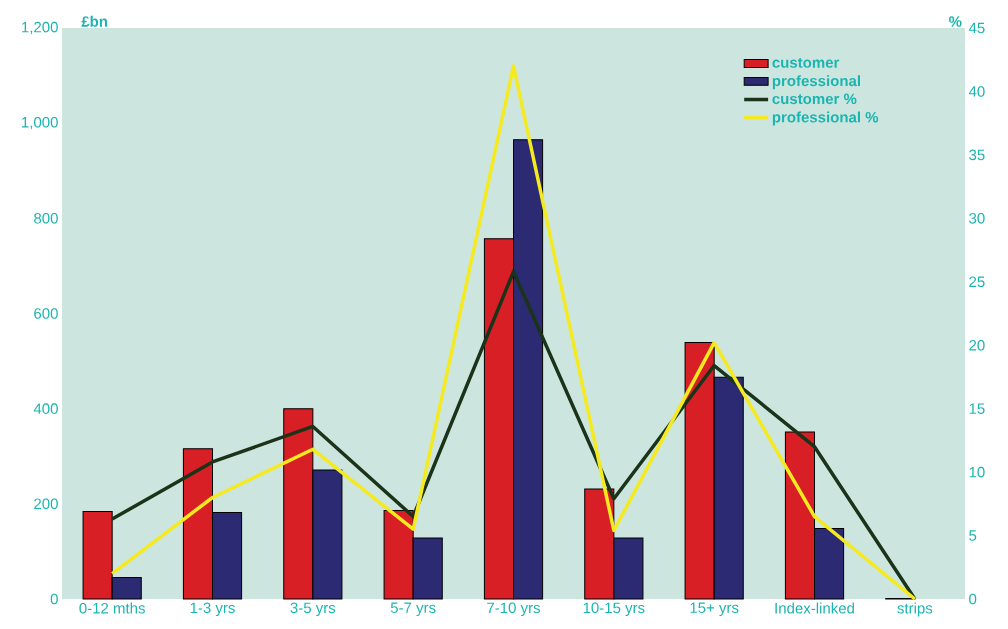  I want to click on x-tick-label: 0-12 mths, so click(112, 608).